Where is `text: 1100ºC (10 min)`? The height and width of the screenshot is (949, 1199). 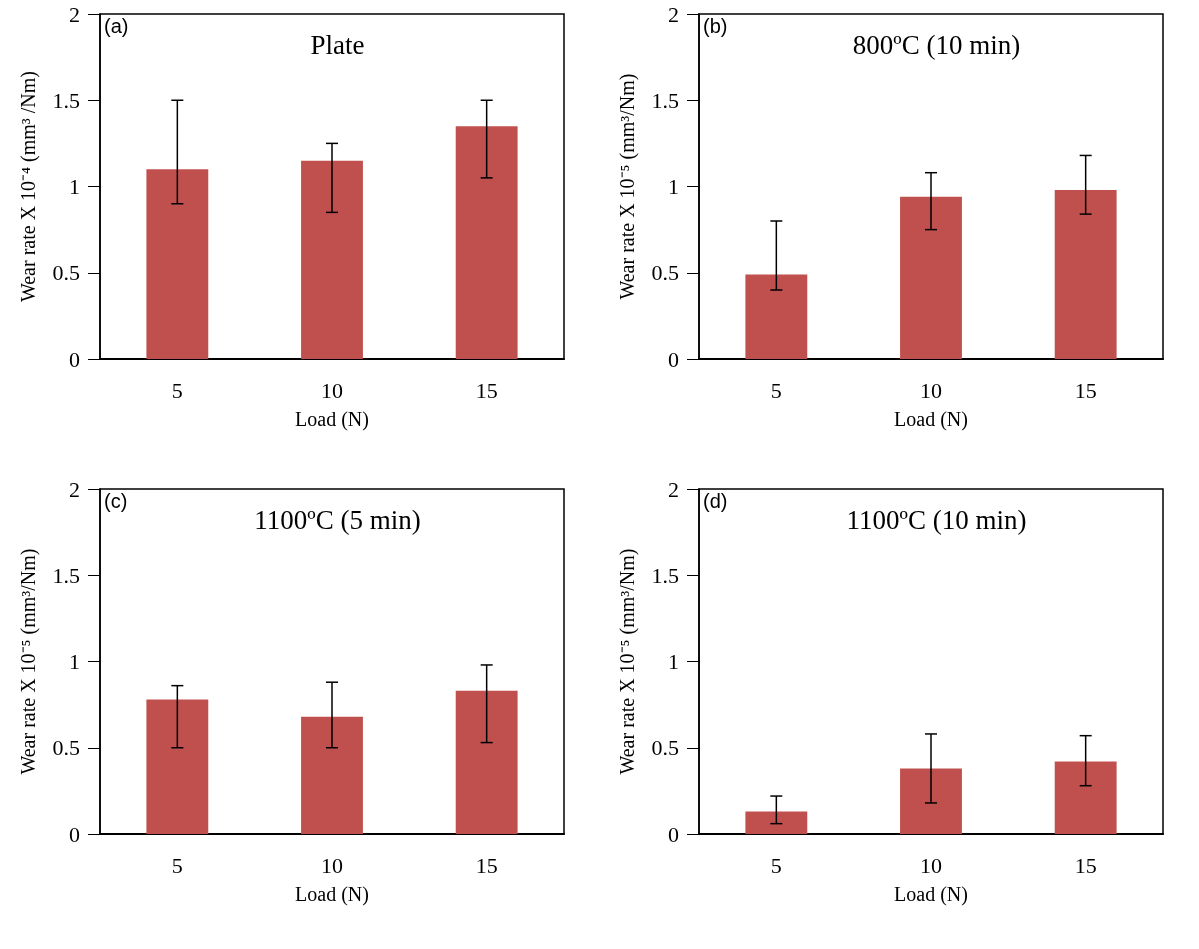 text: 1100ºC (10 min) is located at coordinates (936, 519).